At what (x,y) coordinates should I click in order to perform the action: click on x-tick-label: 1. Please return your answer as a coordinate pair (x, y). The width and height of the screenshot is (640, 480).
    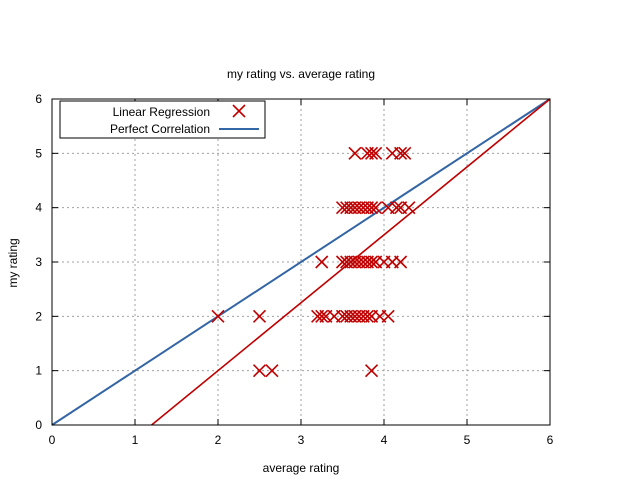
    Looking at the image, I should click on (135, 440).